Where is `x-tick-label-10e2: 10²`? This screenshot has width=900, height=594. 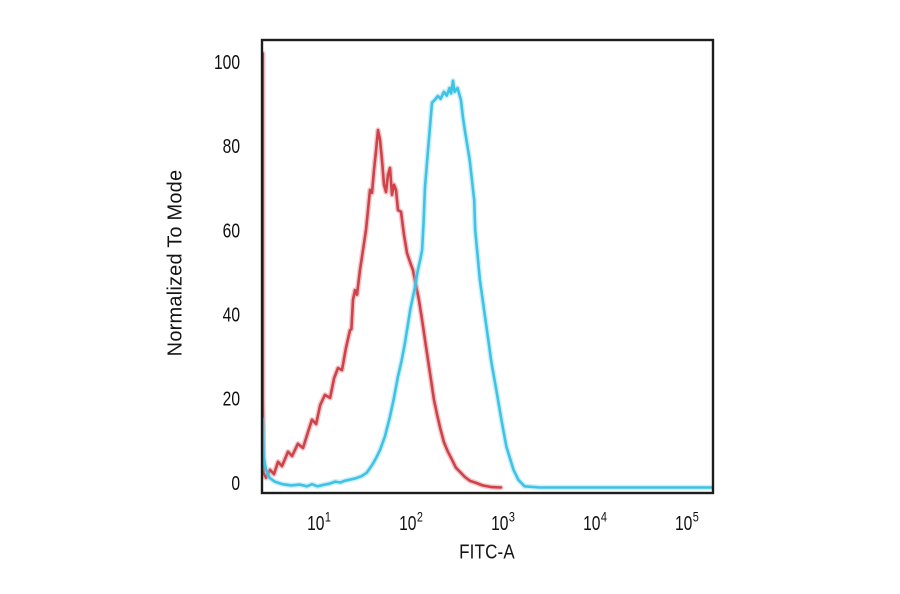
x-tick-label-10e2: 10² is located at coordinates (411, 521).